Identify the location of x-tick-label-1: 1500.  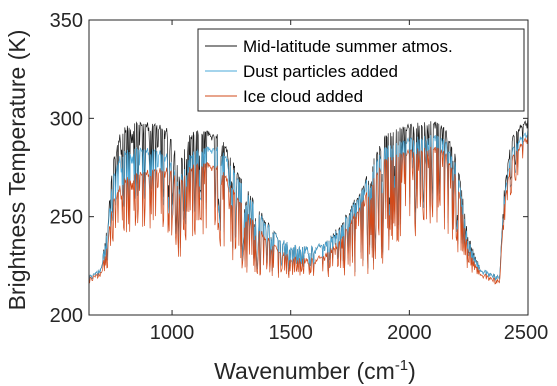
(290, 333).